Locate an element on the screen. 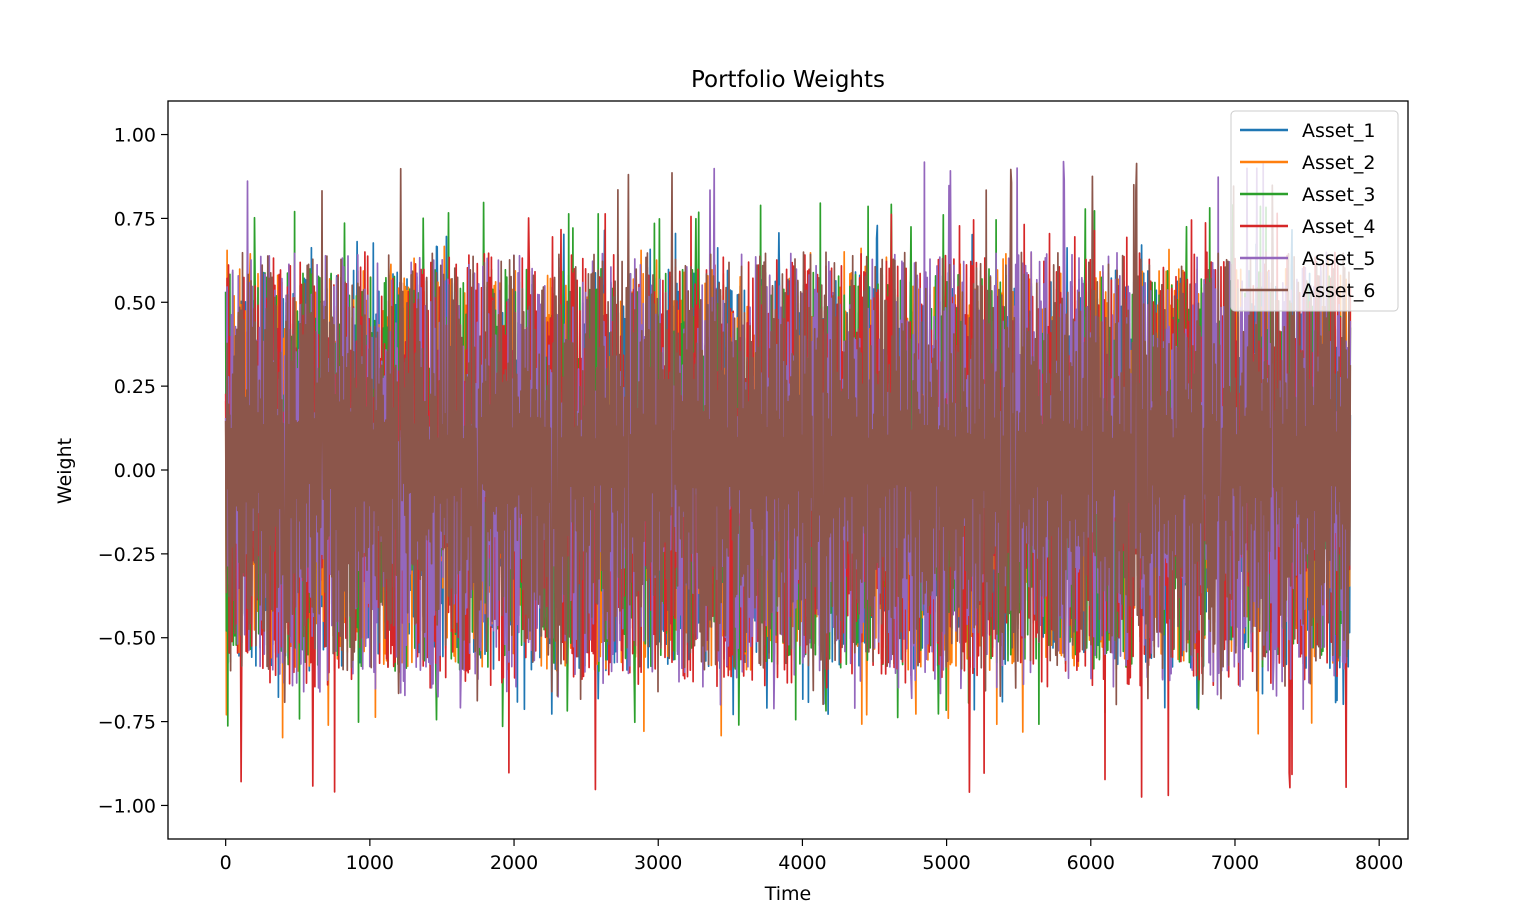 The image size is (1534, 912). x-tick-label: 7000 is located at coordinates (1235, 863).